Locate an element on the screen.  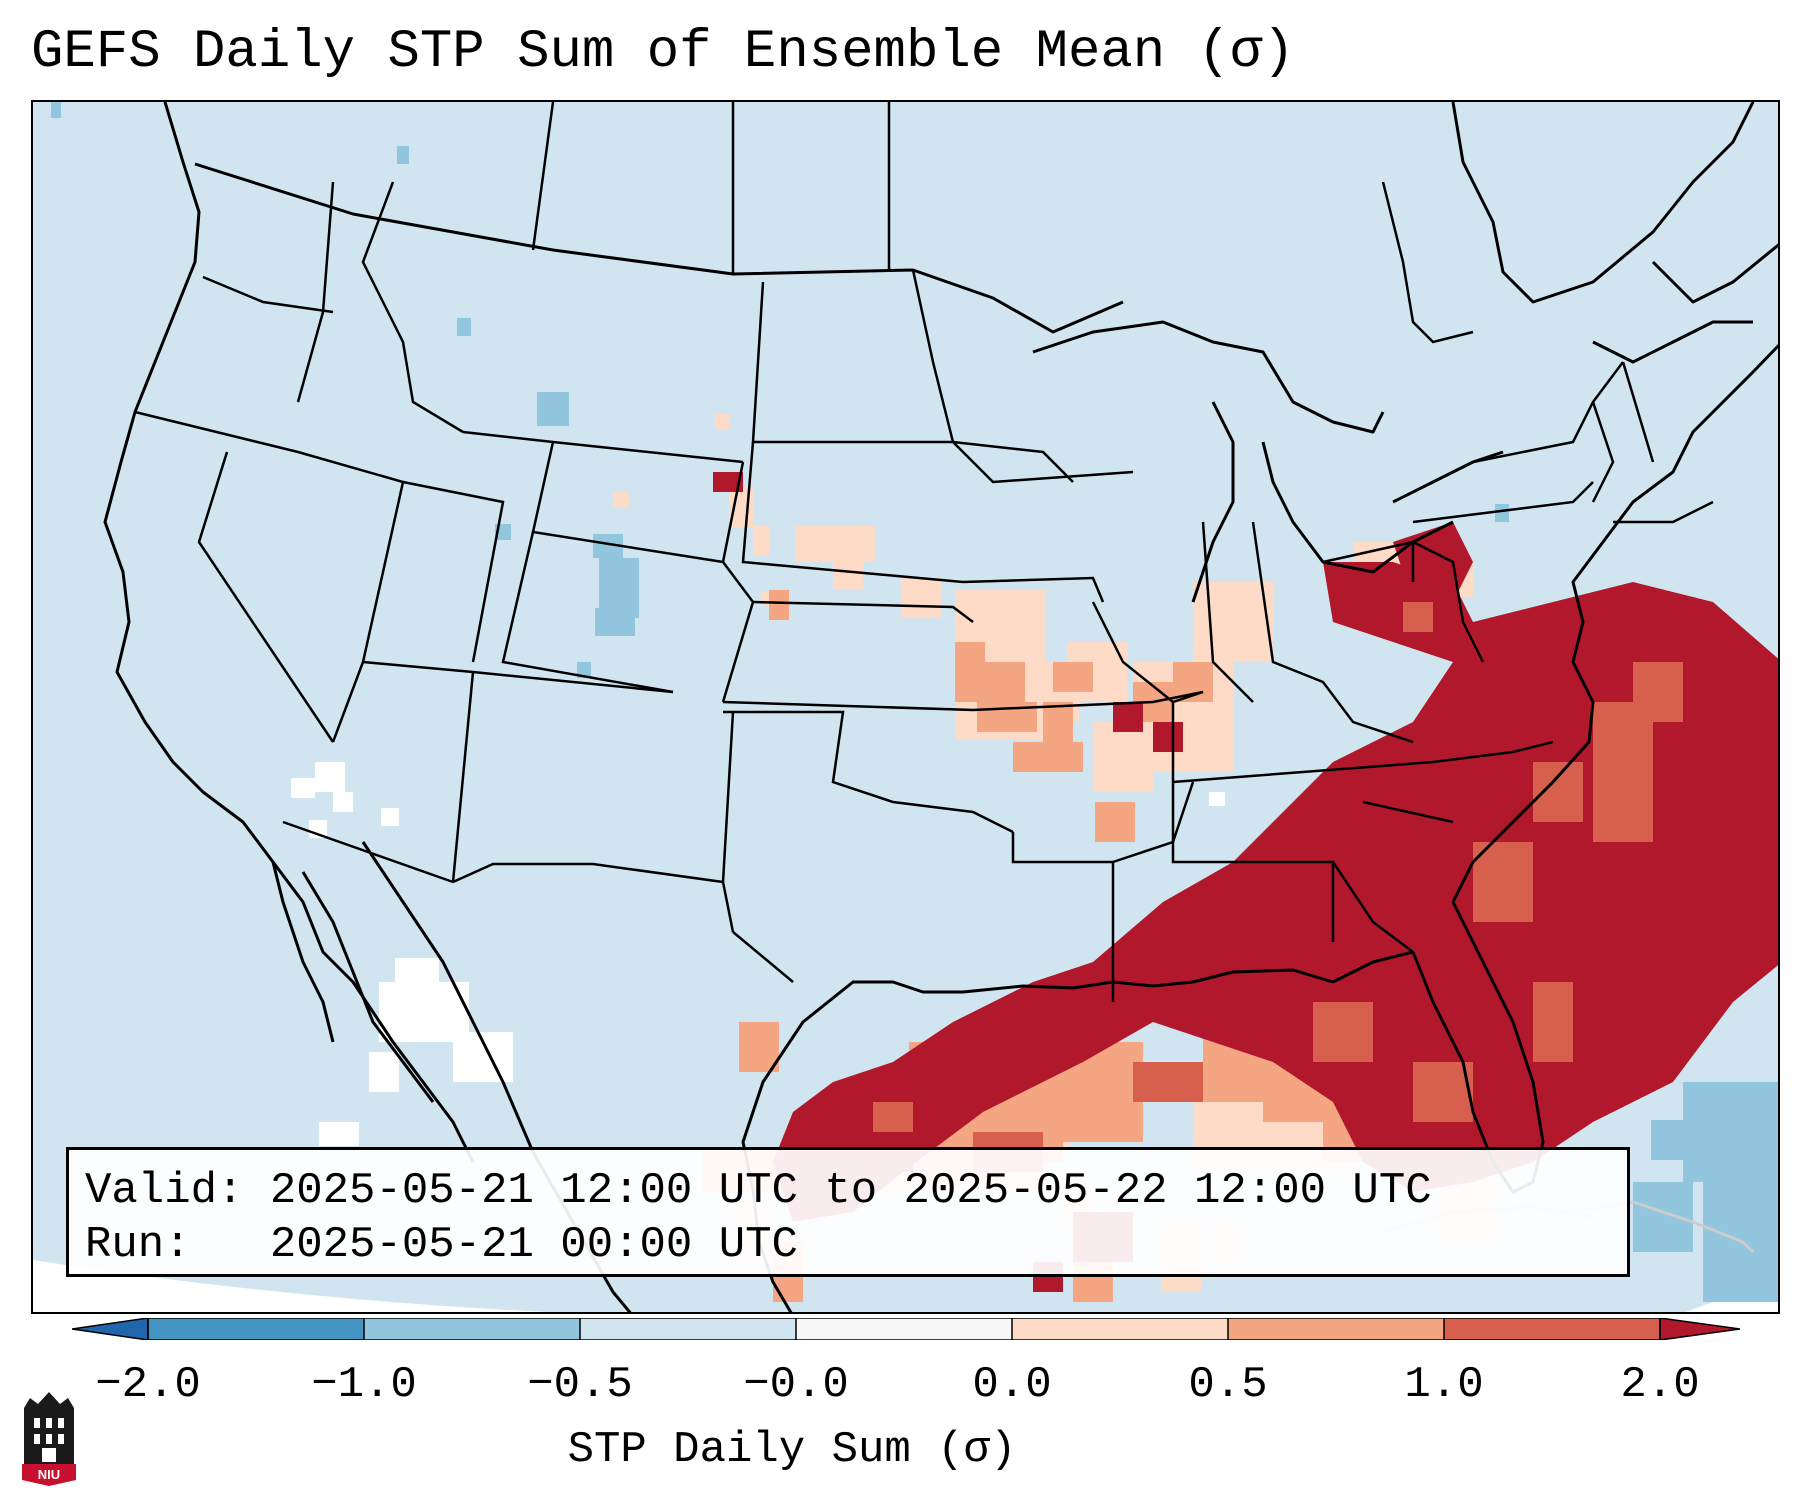
colorbar-extend-low is located at coordinates (110, 1329).